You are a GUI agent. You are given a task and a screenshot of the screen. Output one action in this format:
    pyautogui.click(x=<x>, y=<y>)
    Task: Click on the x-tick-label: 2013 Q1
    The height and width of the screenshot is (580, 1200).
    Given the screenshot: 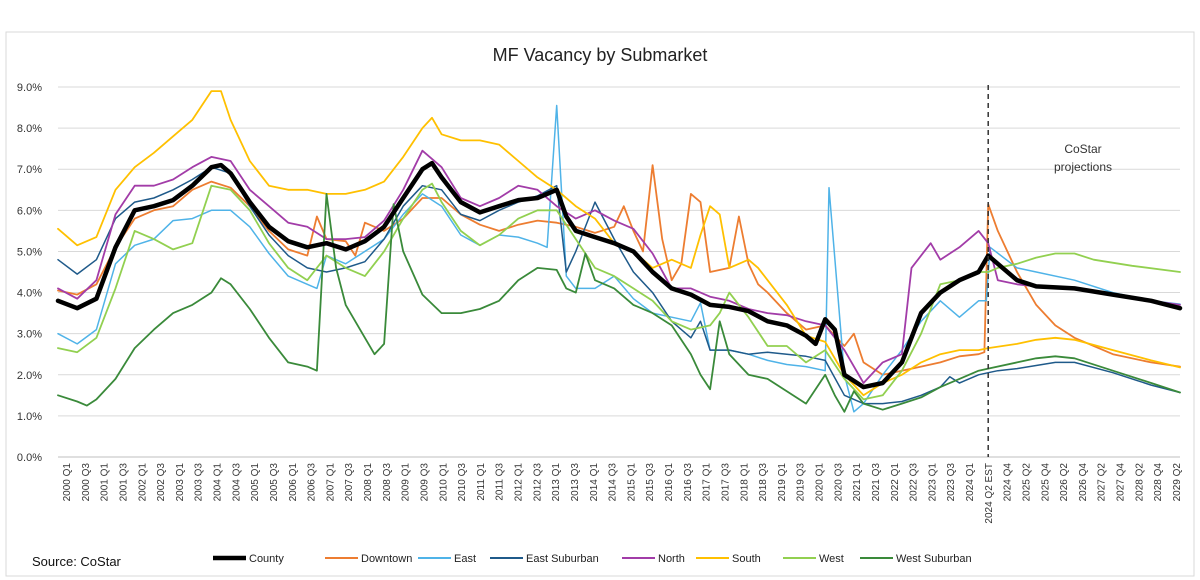 What is the action you would take?
    pyautogui.click(x=556, y=482)
    